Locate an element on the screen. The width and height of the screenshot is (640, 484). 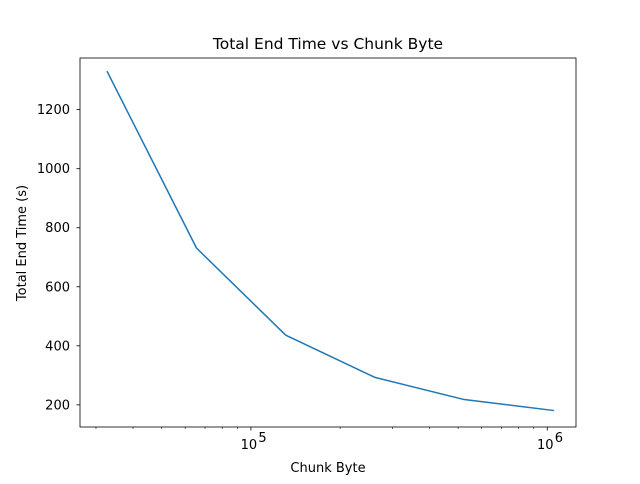
y-tick-label: 200 is located at coordinates (57, 405).